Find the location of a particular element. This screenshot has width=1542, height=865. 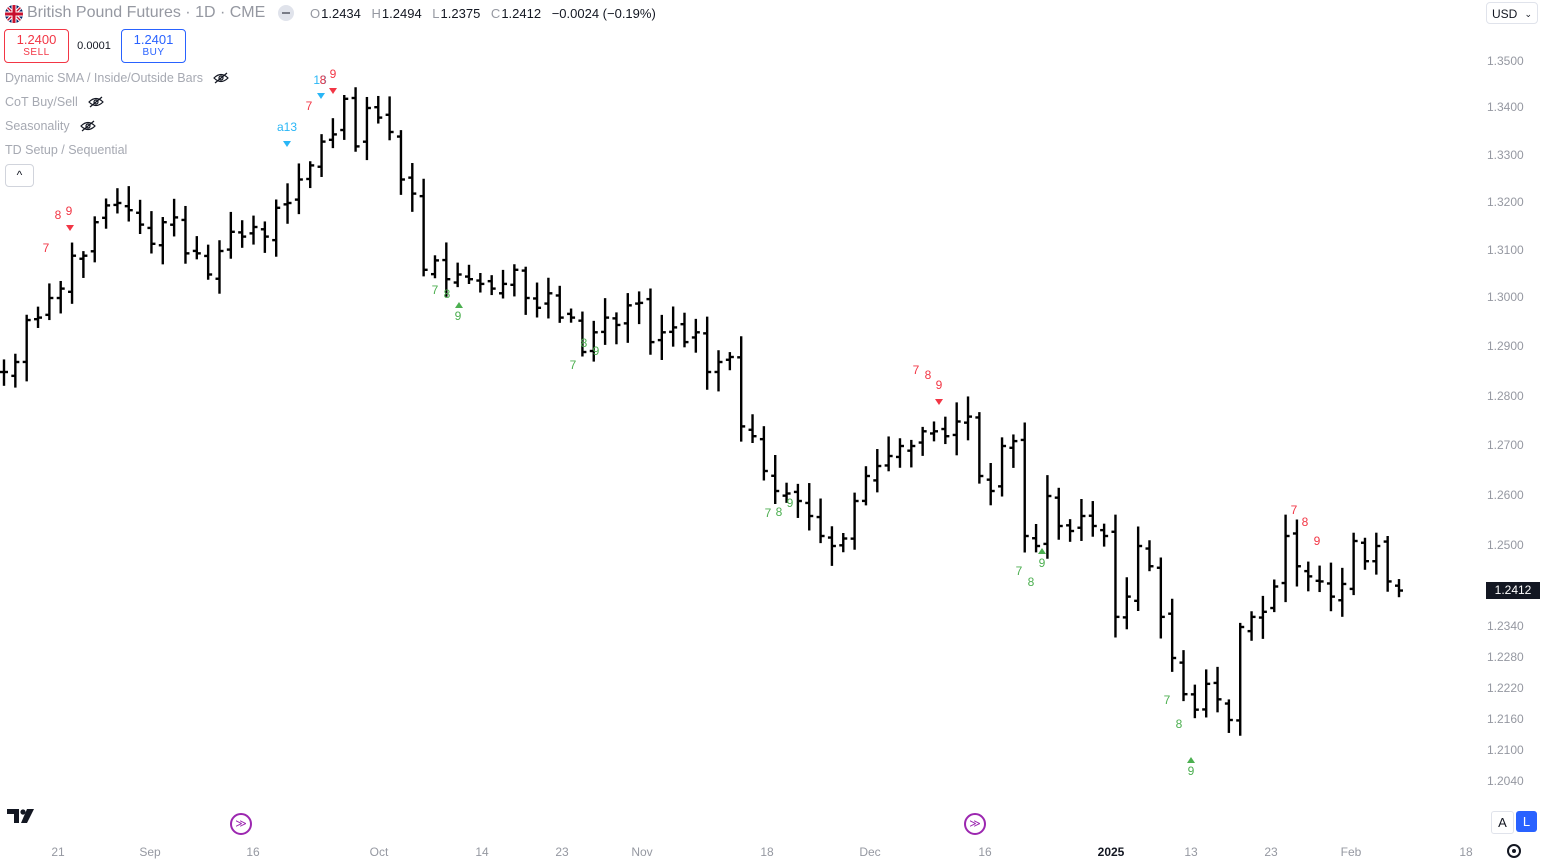

sell-label: SELL is located at coordinates (36, 52).